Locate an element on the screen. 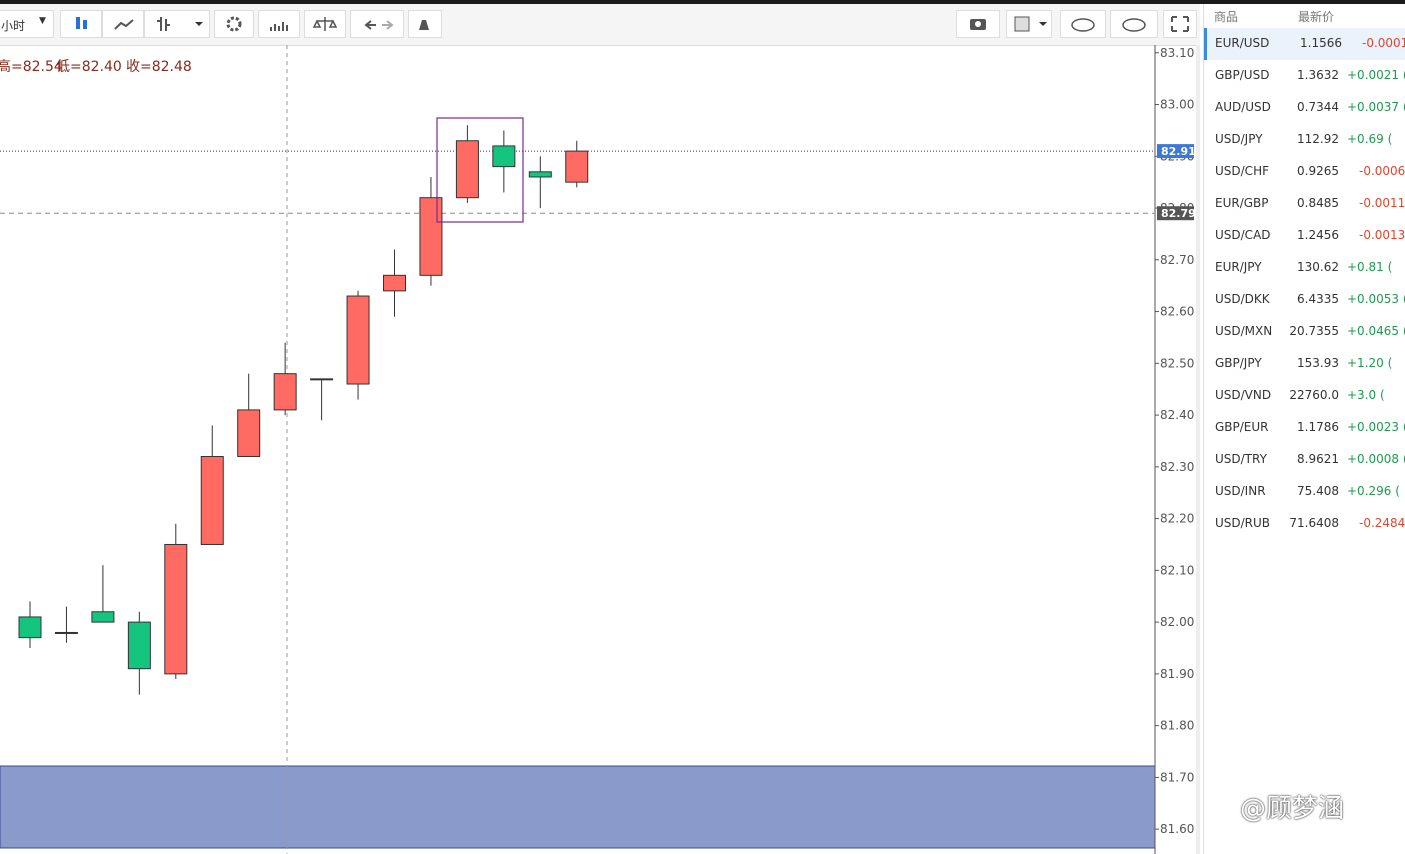 The image size is (1405, 854). watch-row: EUR/JPY 130.62 +0.81 ( is located at coordinates (1304, 268).